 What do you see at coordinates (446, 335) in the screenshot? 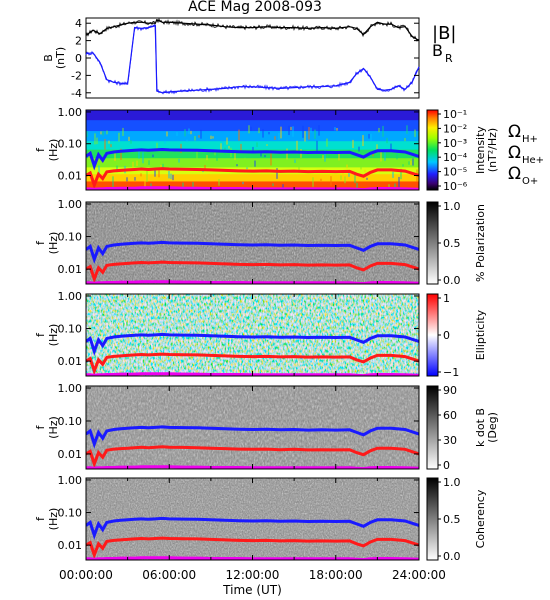
I see `colorbar-tick-label: 0` at bounding box center [446, 335].